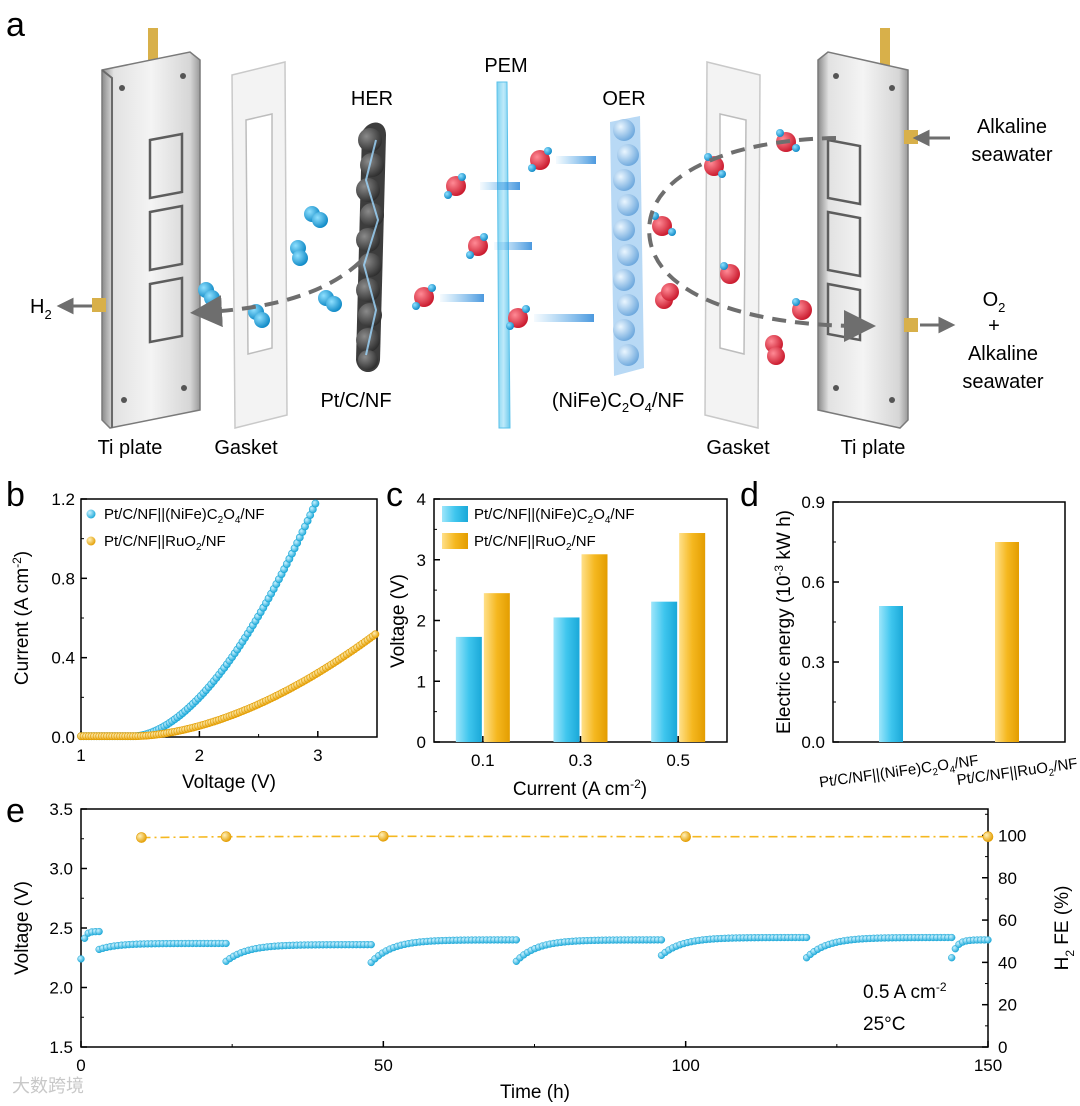 Image resolution: width=1080 pixels, height=1106 pixels. I want to click on panel-c-xlabel: Current (A cm-2), so click(580, 788).